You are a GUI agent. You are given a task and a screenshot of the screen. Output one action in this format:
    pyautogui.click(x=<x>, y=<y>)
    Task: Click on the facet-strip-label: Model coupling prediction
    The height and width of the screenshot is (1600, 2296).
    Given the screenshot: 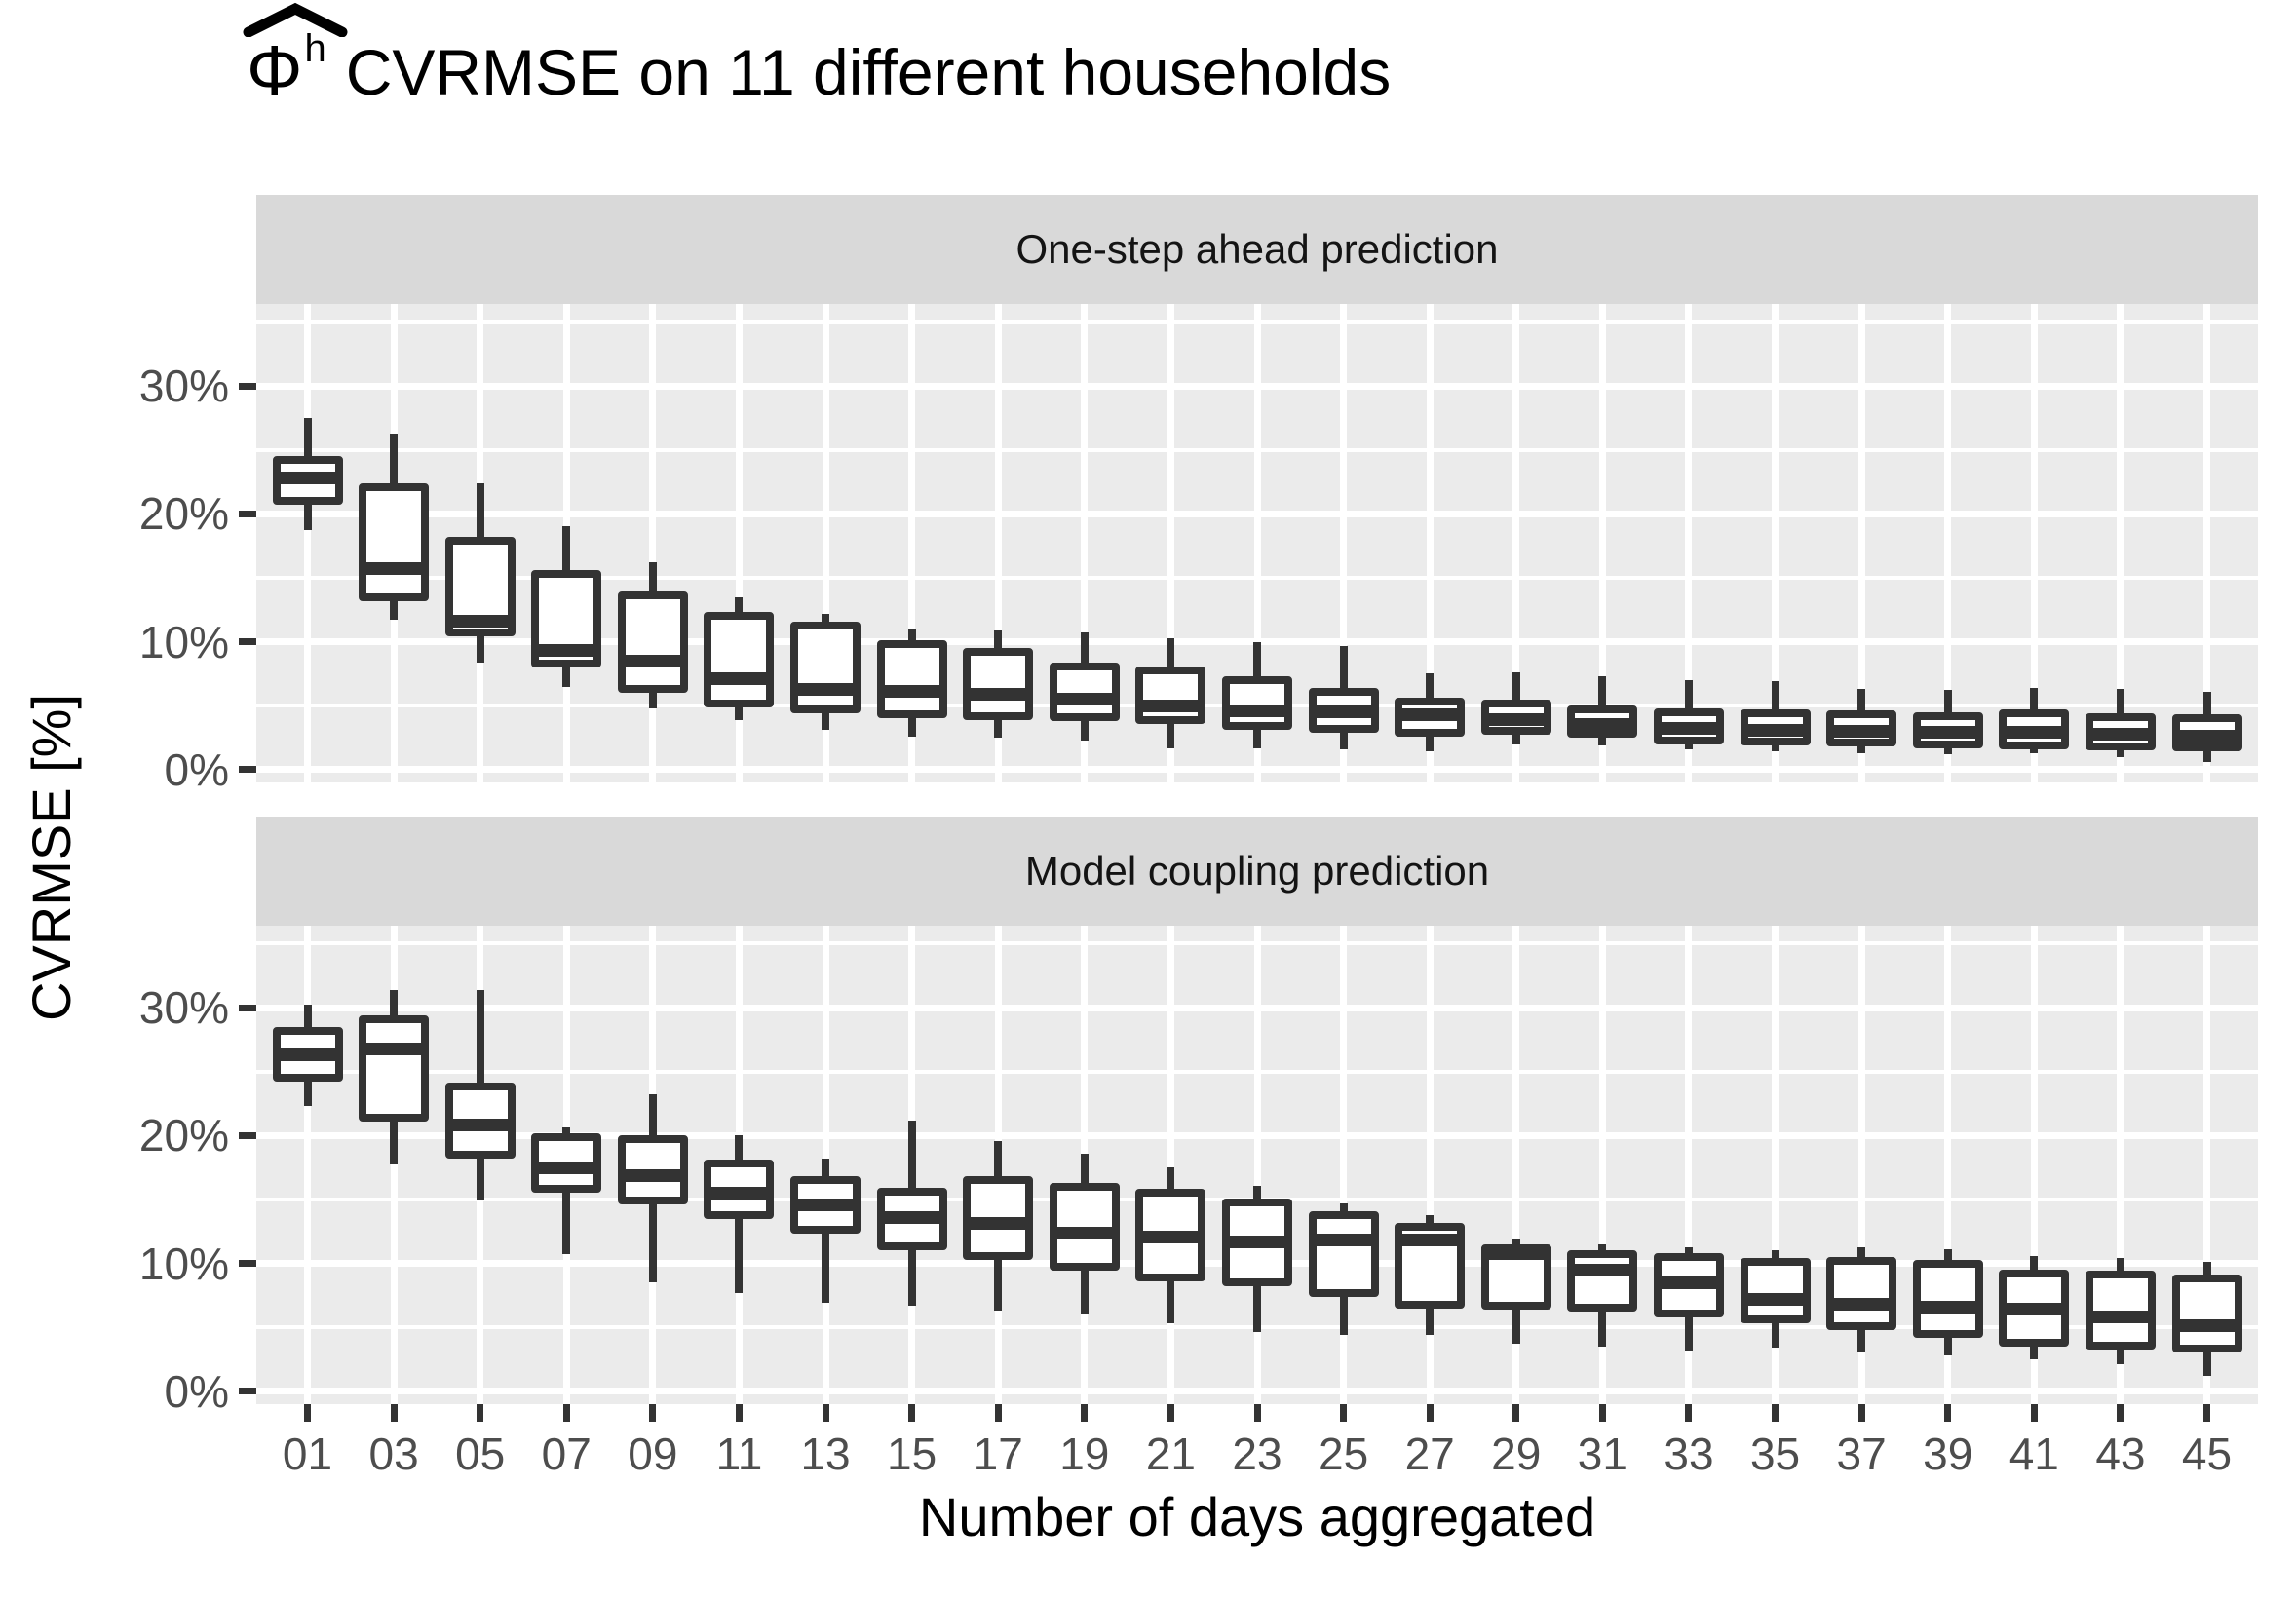 What is the action you would take?
    pyautogui.click(x=1257, y=871)
    